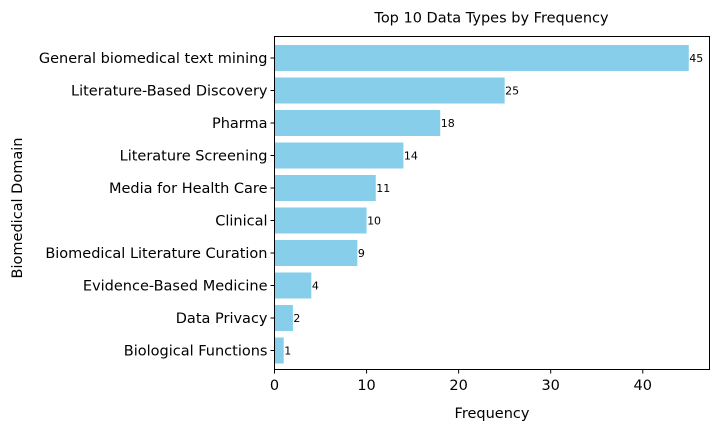 This screenshot has width=720, height=432. I want to click on data-label: 2, so click(296, 318).